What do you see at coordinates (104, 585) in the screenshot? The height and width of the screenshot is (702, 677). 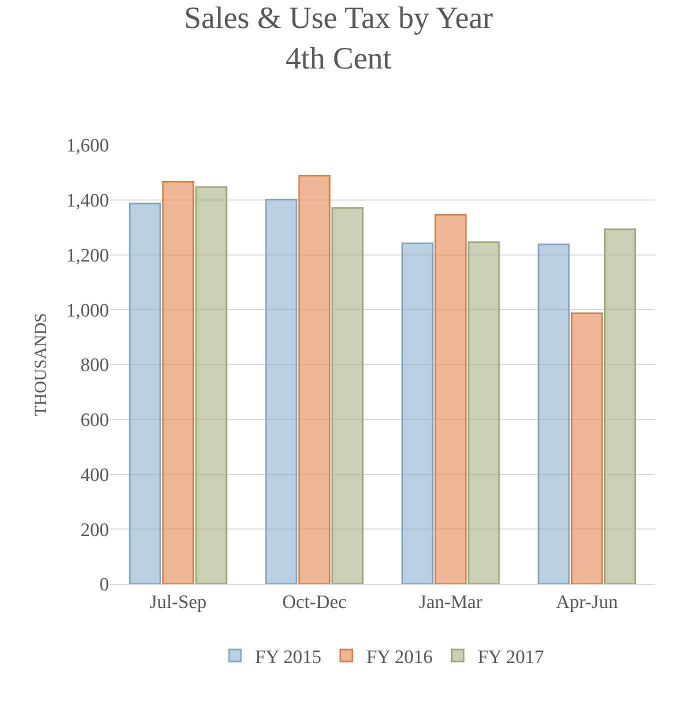 I see `y-tick-label: 0` at bounding box center [104, 585].